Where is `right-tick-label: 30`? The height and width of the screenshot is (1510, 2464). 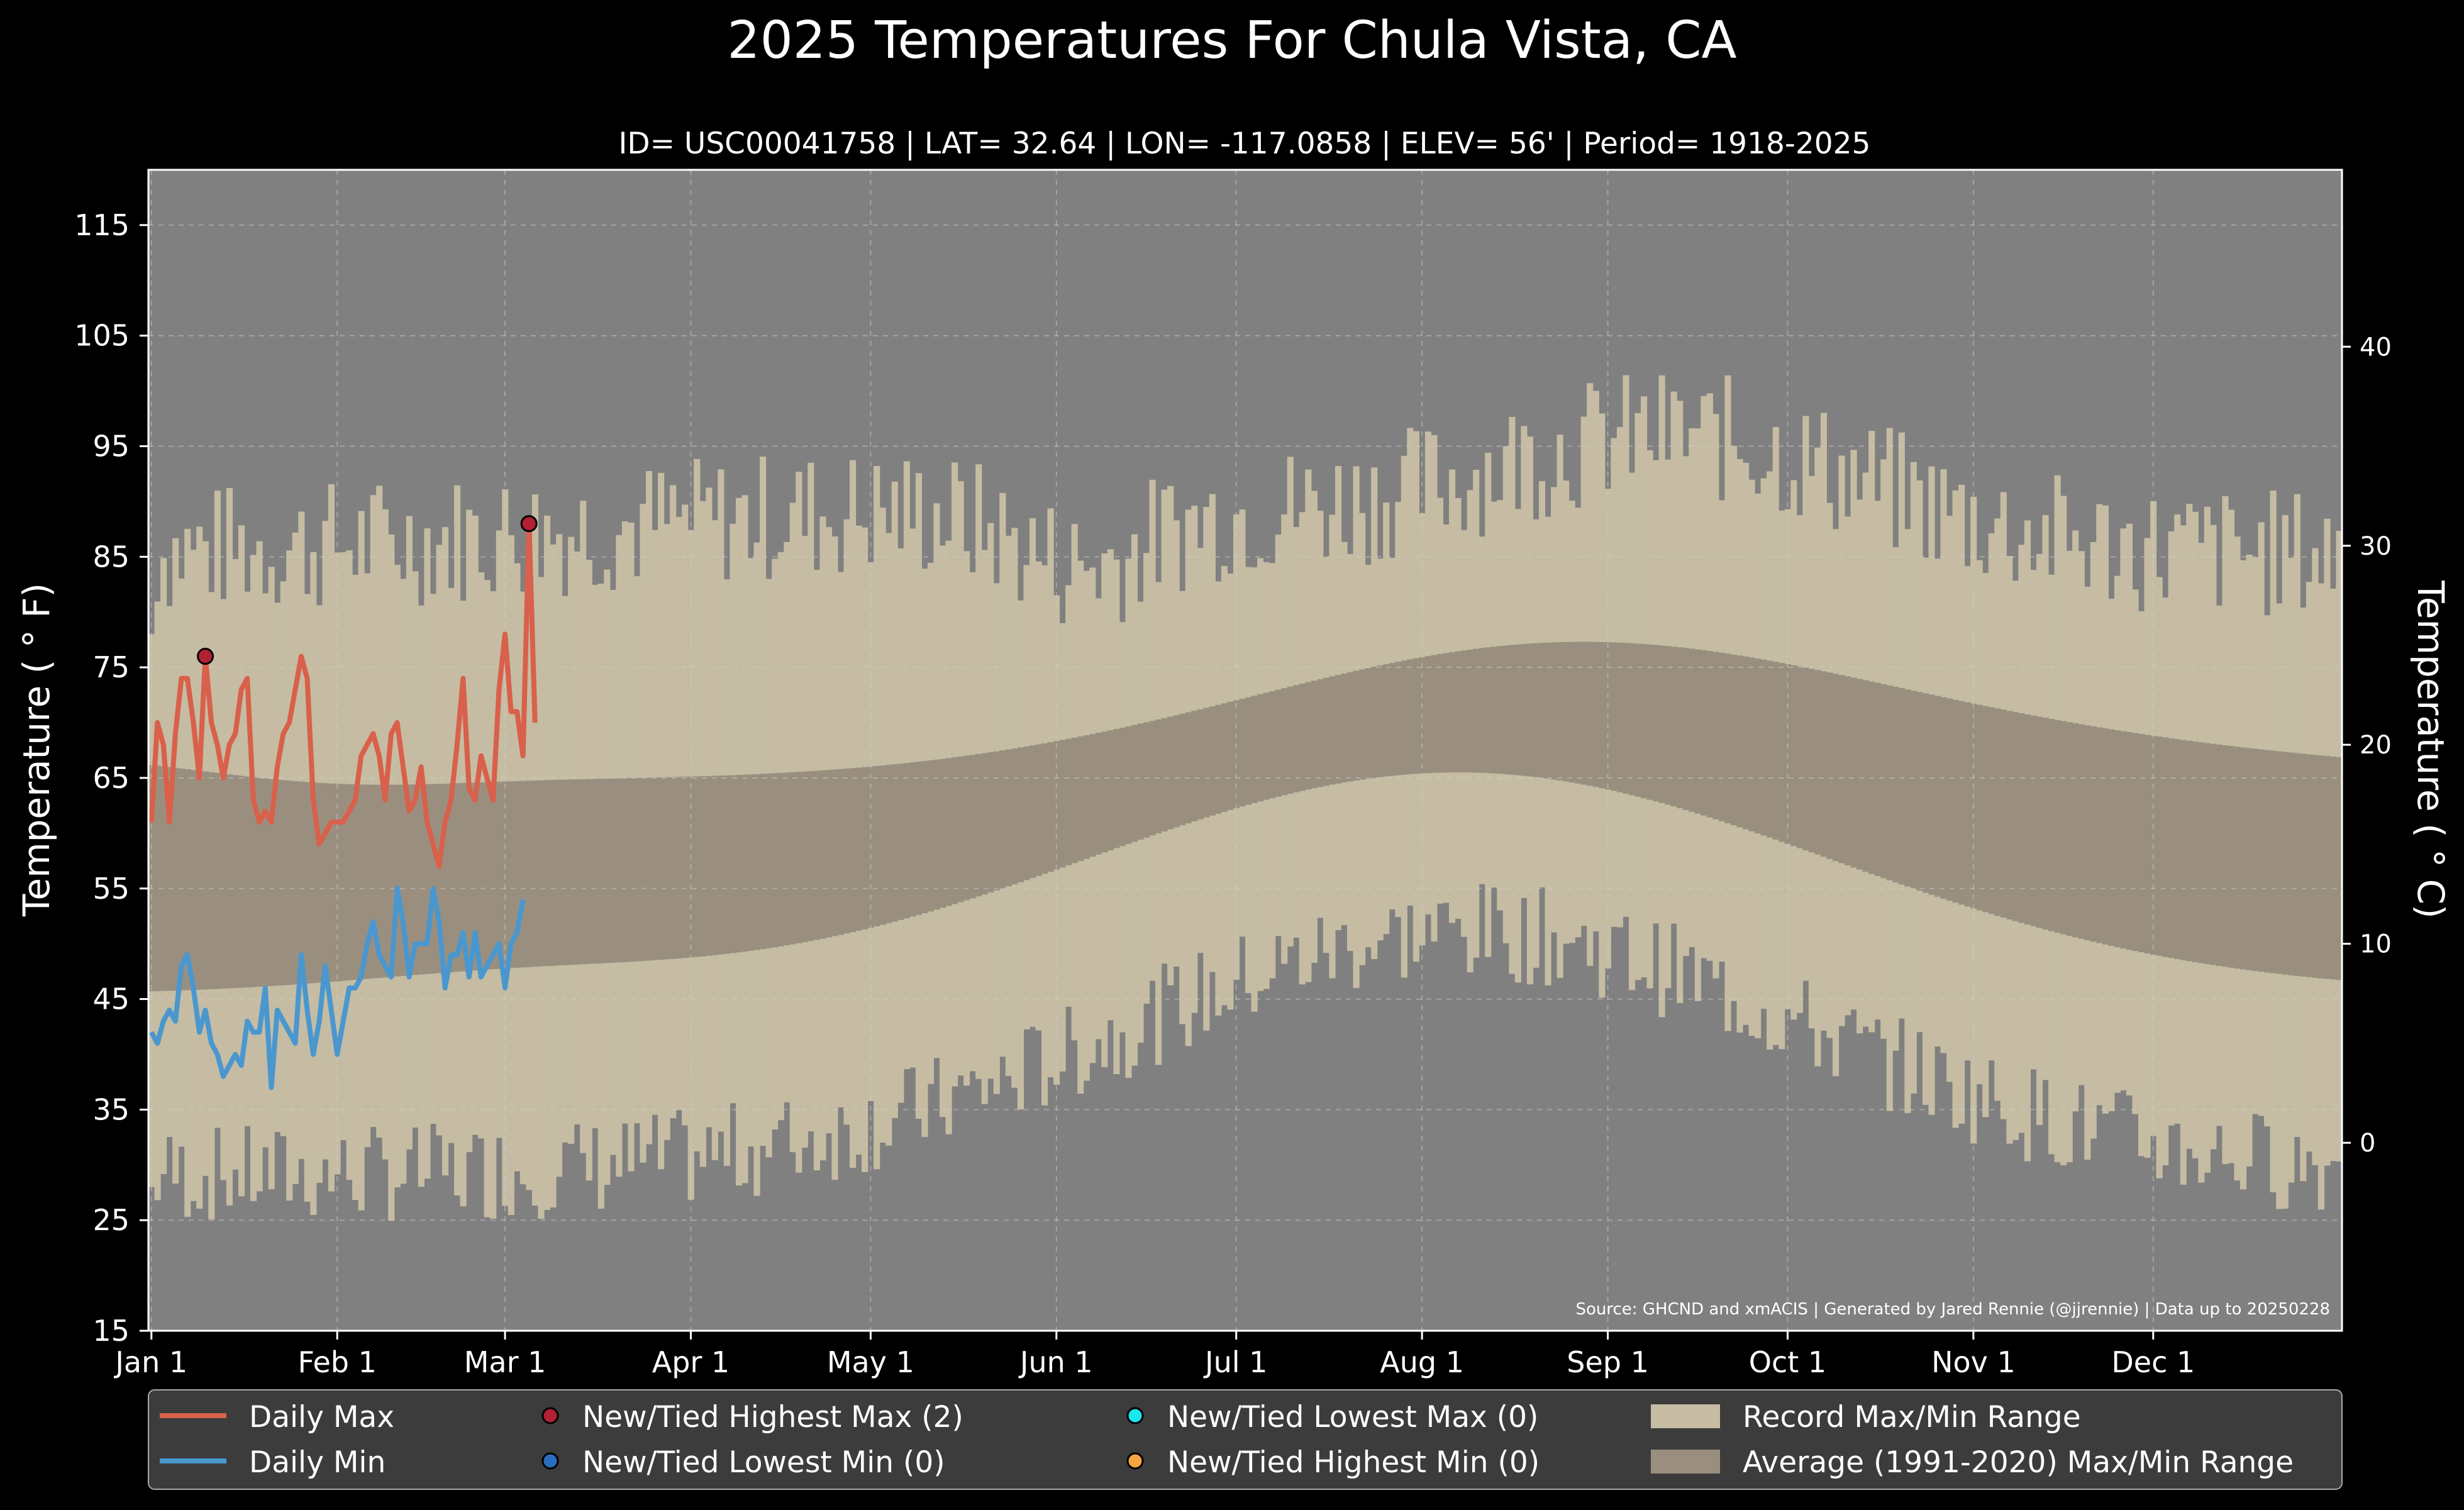
right-tick-label: 30 is located at coordinates (2376, 546).